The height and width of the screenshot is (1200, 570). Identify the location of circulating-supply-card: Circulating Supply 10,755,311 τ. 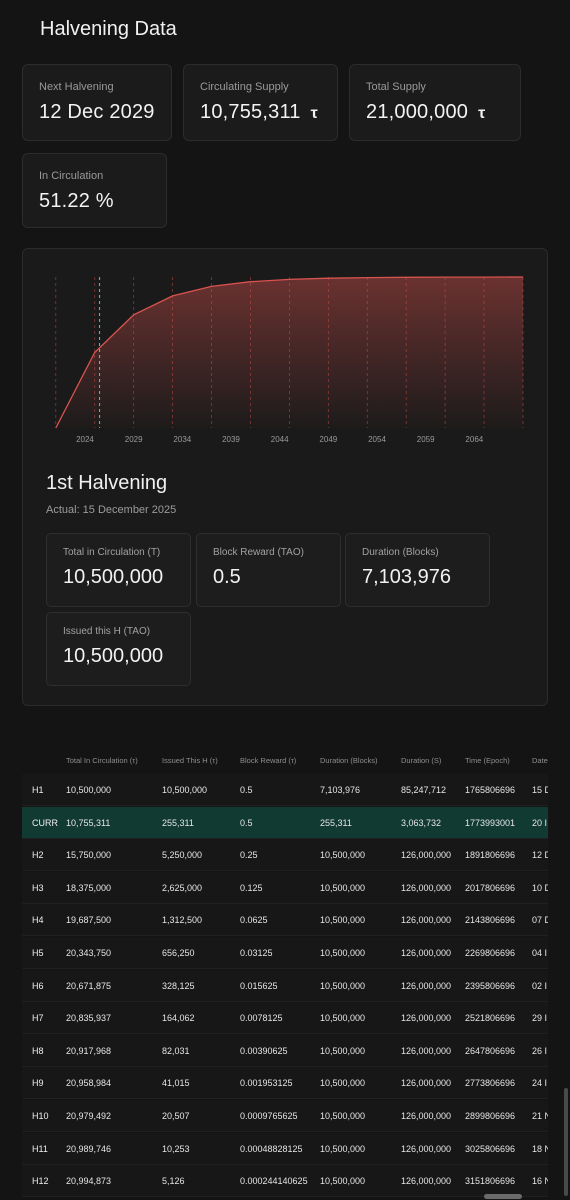
(260, 102).